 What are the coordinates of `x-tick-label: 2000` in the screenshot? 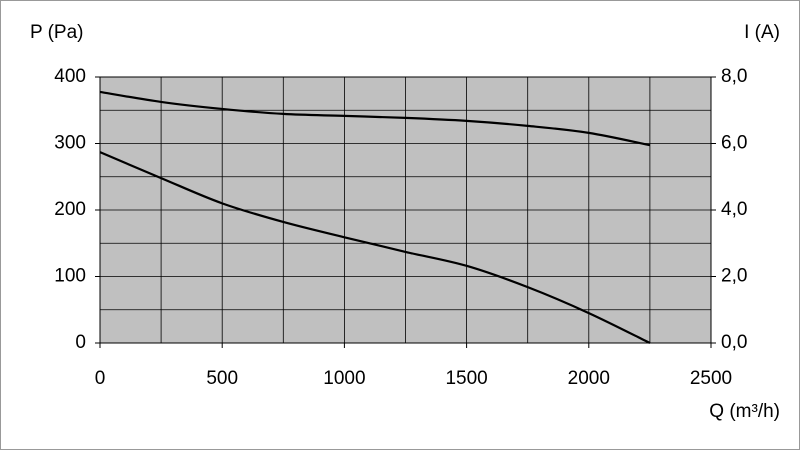 It's located at (589, 378).